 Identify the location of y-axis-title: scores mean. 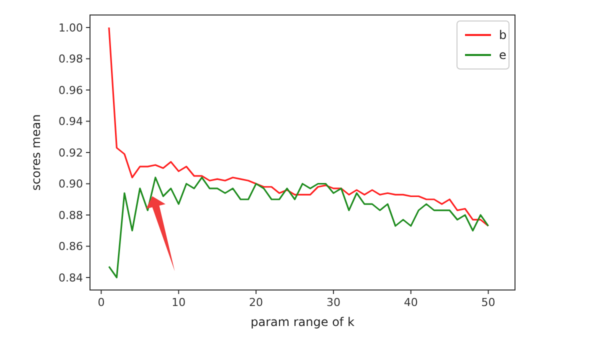
(36, 152).